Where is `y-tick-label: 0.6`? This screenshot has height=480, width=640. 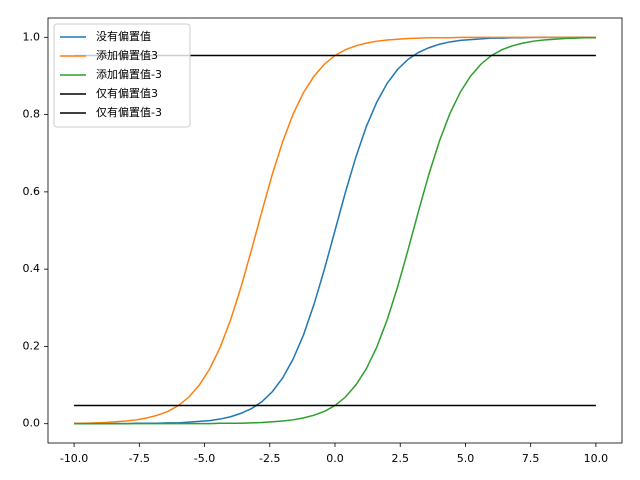
y-tick-label: 0.6 is located at coordinates (32, 191).